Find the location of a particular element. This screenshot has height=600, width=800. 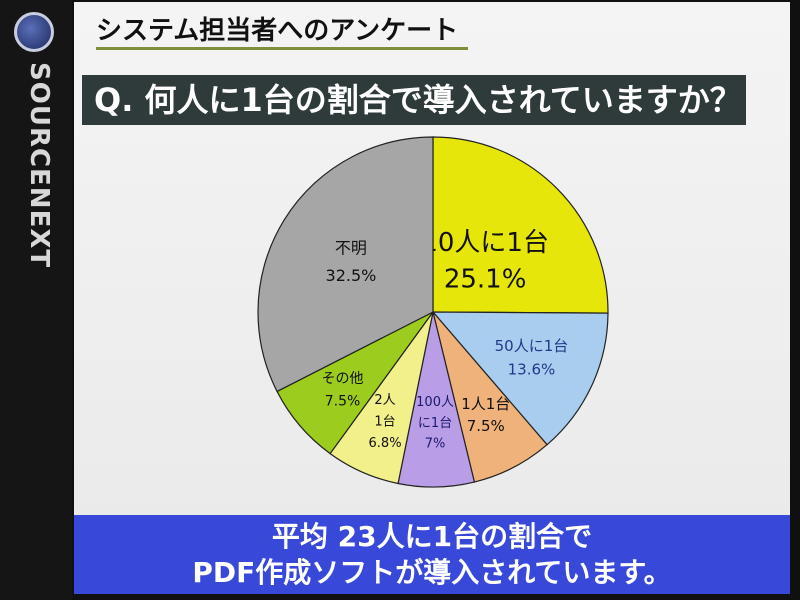

slice-value-label: 6.8% is located at coordinates (385, 443).